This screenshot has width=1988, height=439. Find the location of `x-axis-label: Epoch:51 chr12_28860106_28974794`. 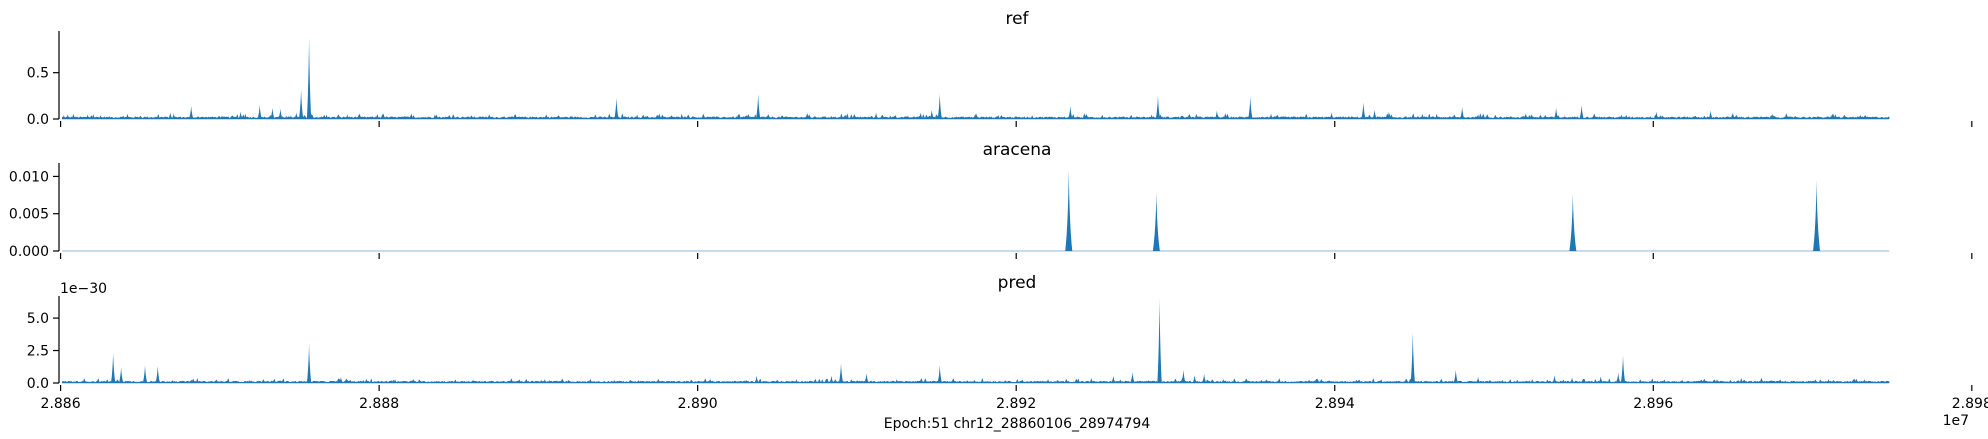

x-axis-label: Epoch:51 chr12_28860106_28974794 is located at coordinates (1017, 424).